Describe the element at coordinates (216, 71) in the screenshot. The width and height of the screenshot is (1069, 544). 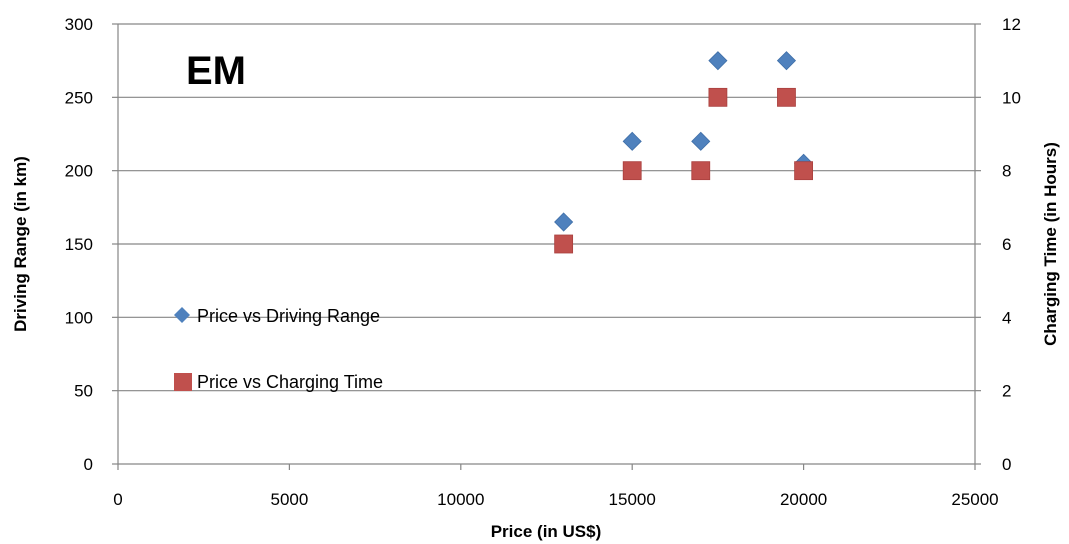
I see `chart-annotation: EM` at that location.